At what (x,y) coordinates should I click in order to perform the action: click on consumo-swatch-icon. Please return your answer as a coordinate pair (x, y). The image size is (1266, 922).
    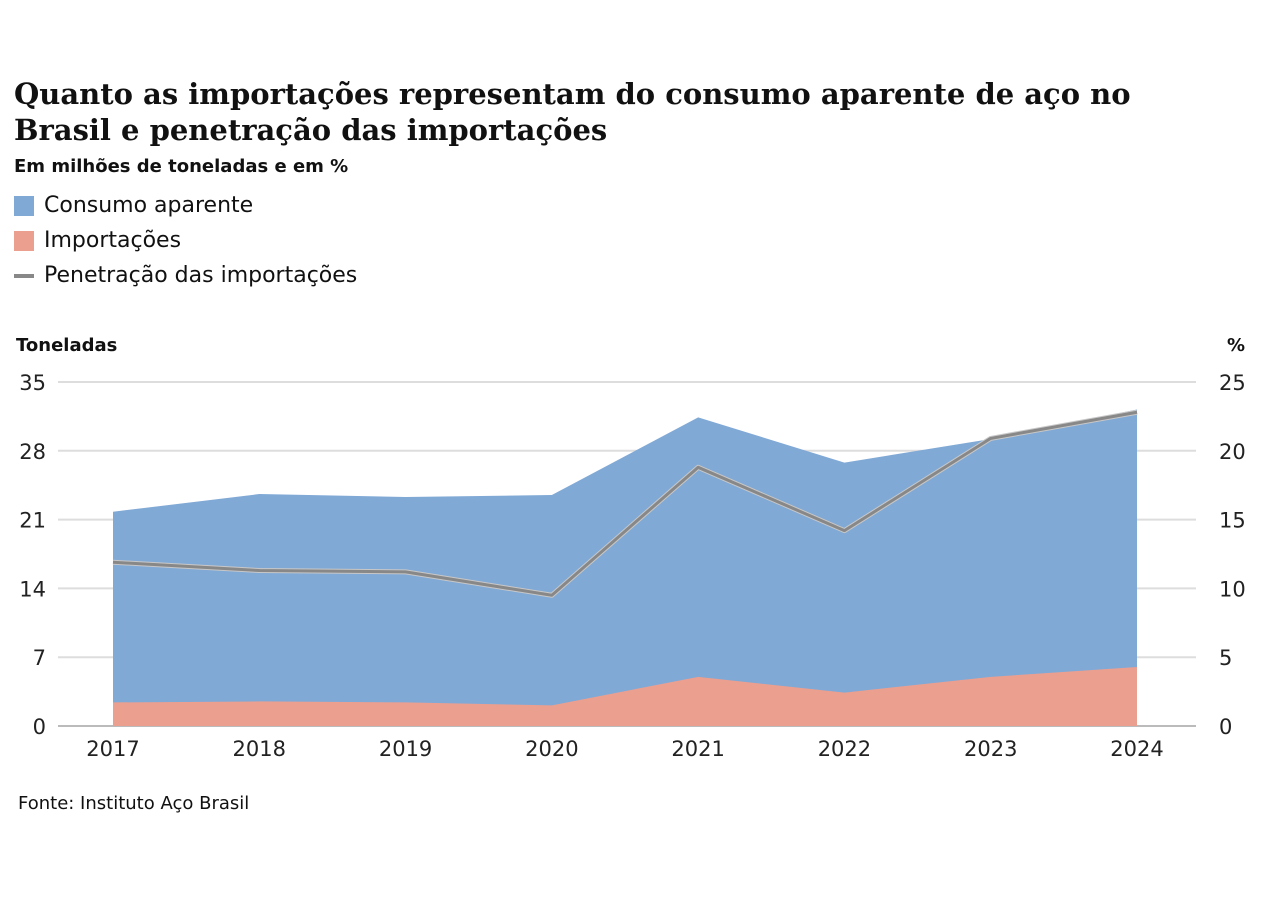
    Looking at the image, I should click on (24, 205).